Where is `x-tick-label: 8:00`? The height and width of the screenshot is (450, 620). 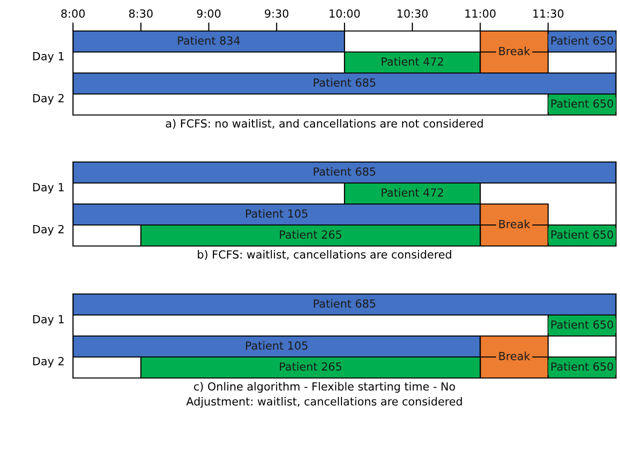
x-tick-label: 8:00 is located at coordinates (73, 13).